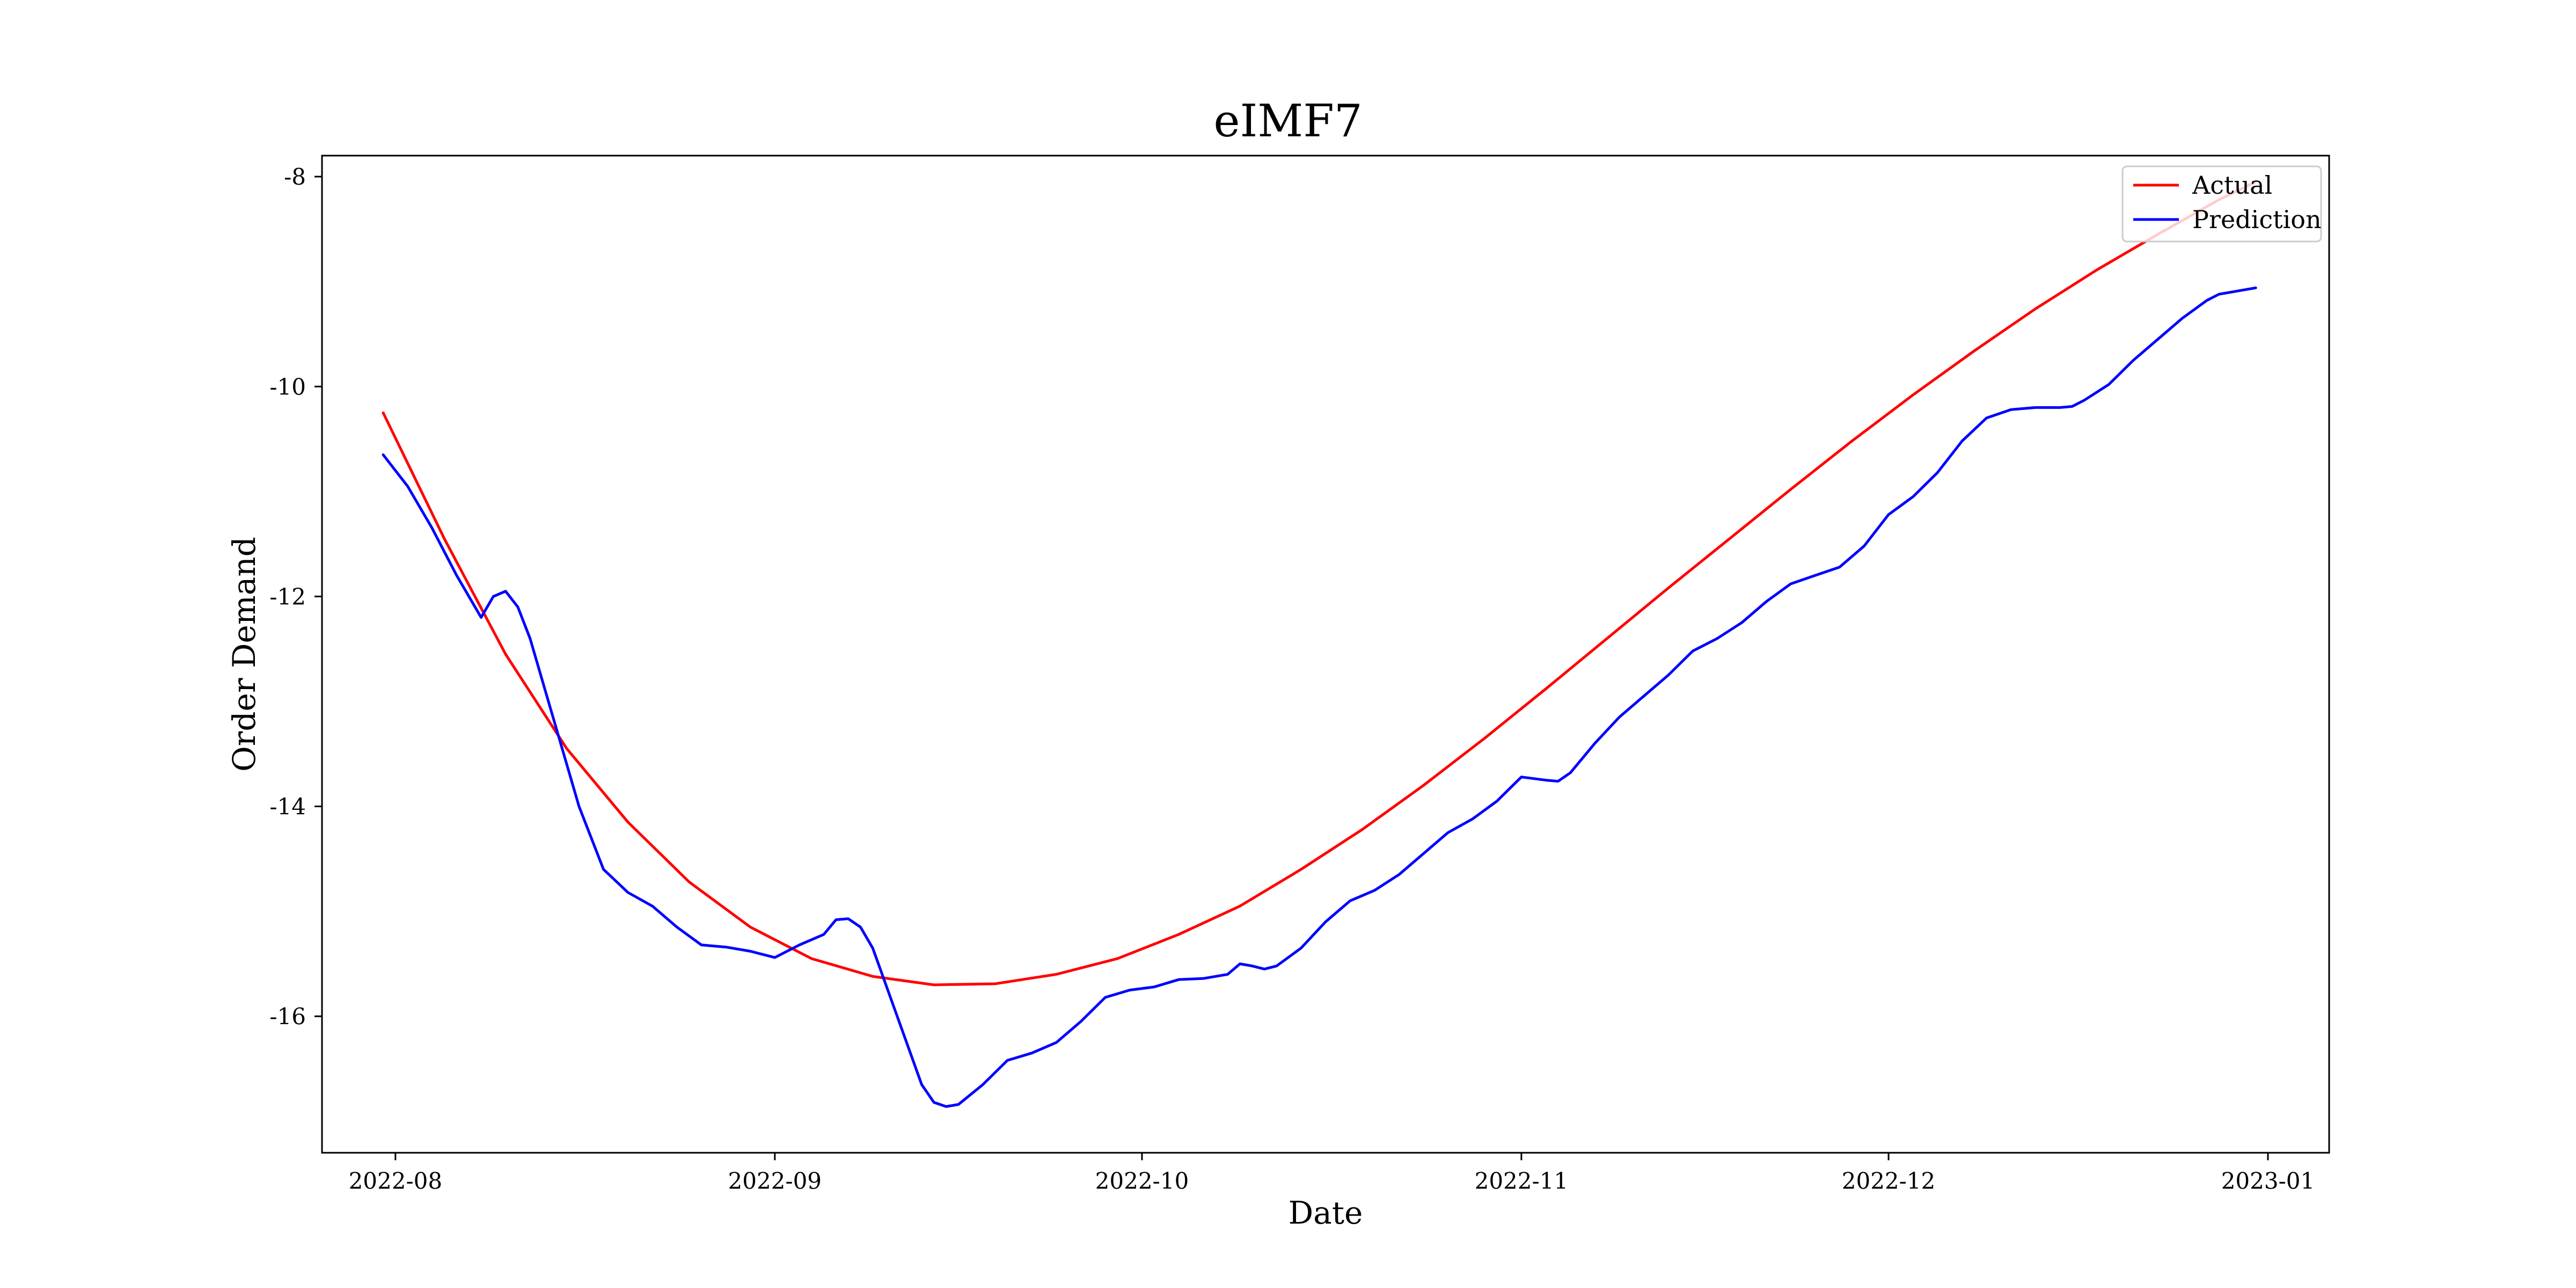  What do you see at coordinates (287, 387) in the screenshot?
I see `y-tick-label: -10` at bounding box center [287, 387].